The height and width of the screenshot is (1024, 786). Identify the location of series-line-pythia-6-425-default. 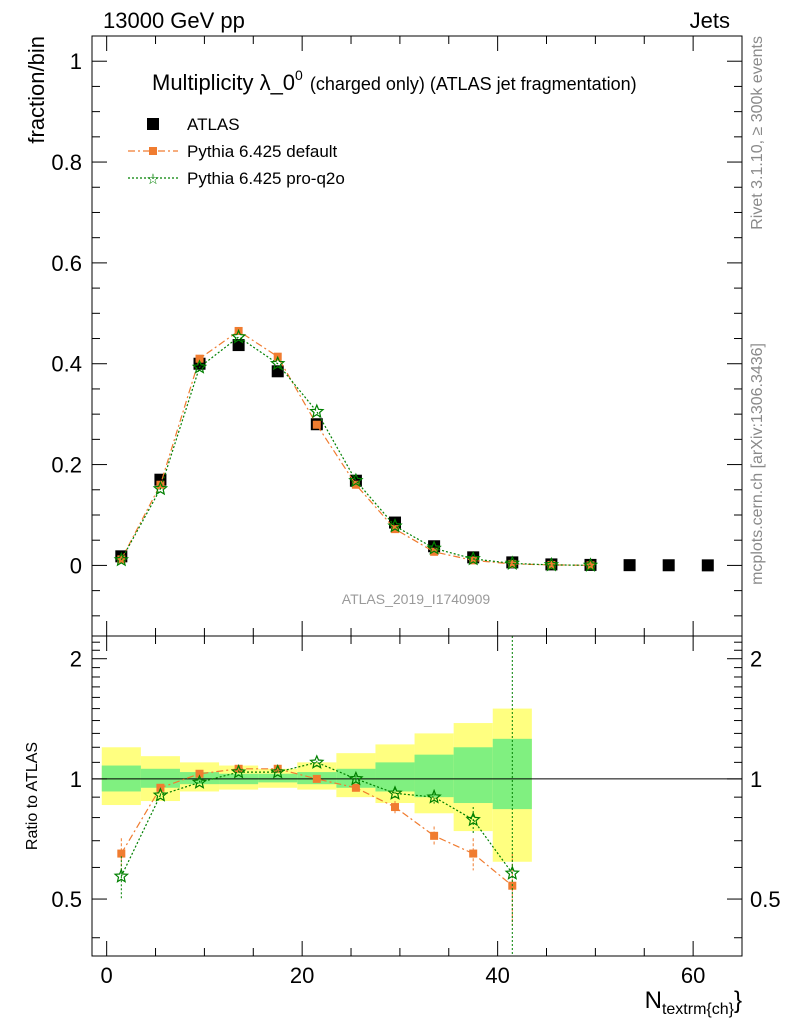
(355, 448).